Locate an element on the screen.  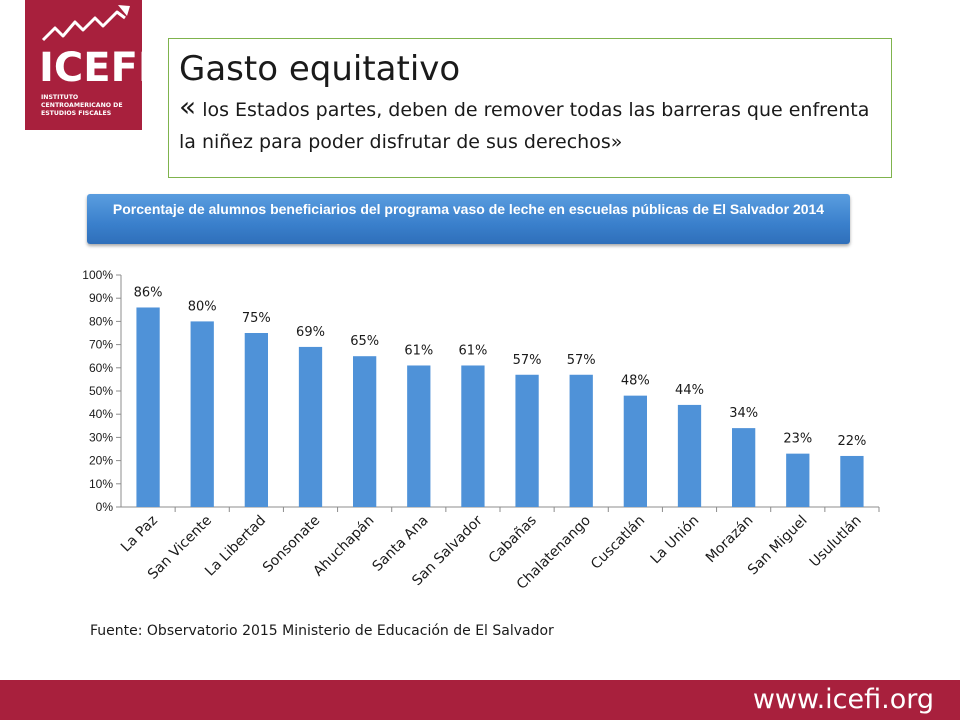
y-tick-label: 70% is located at coordinates (101, 345).